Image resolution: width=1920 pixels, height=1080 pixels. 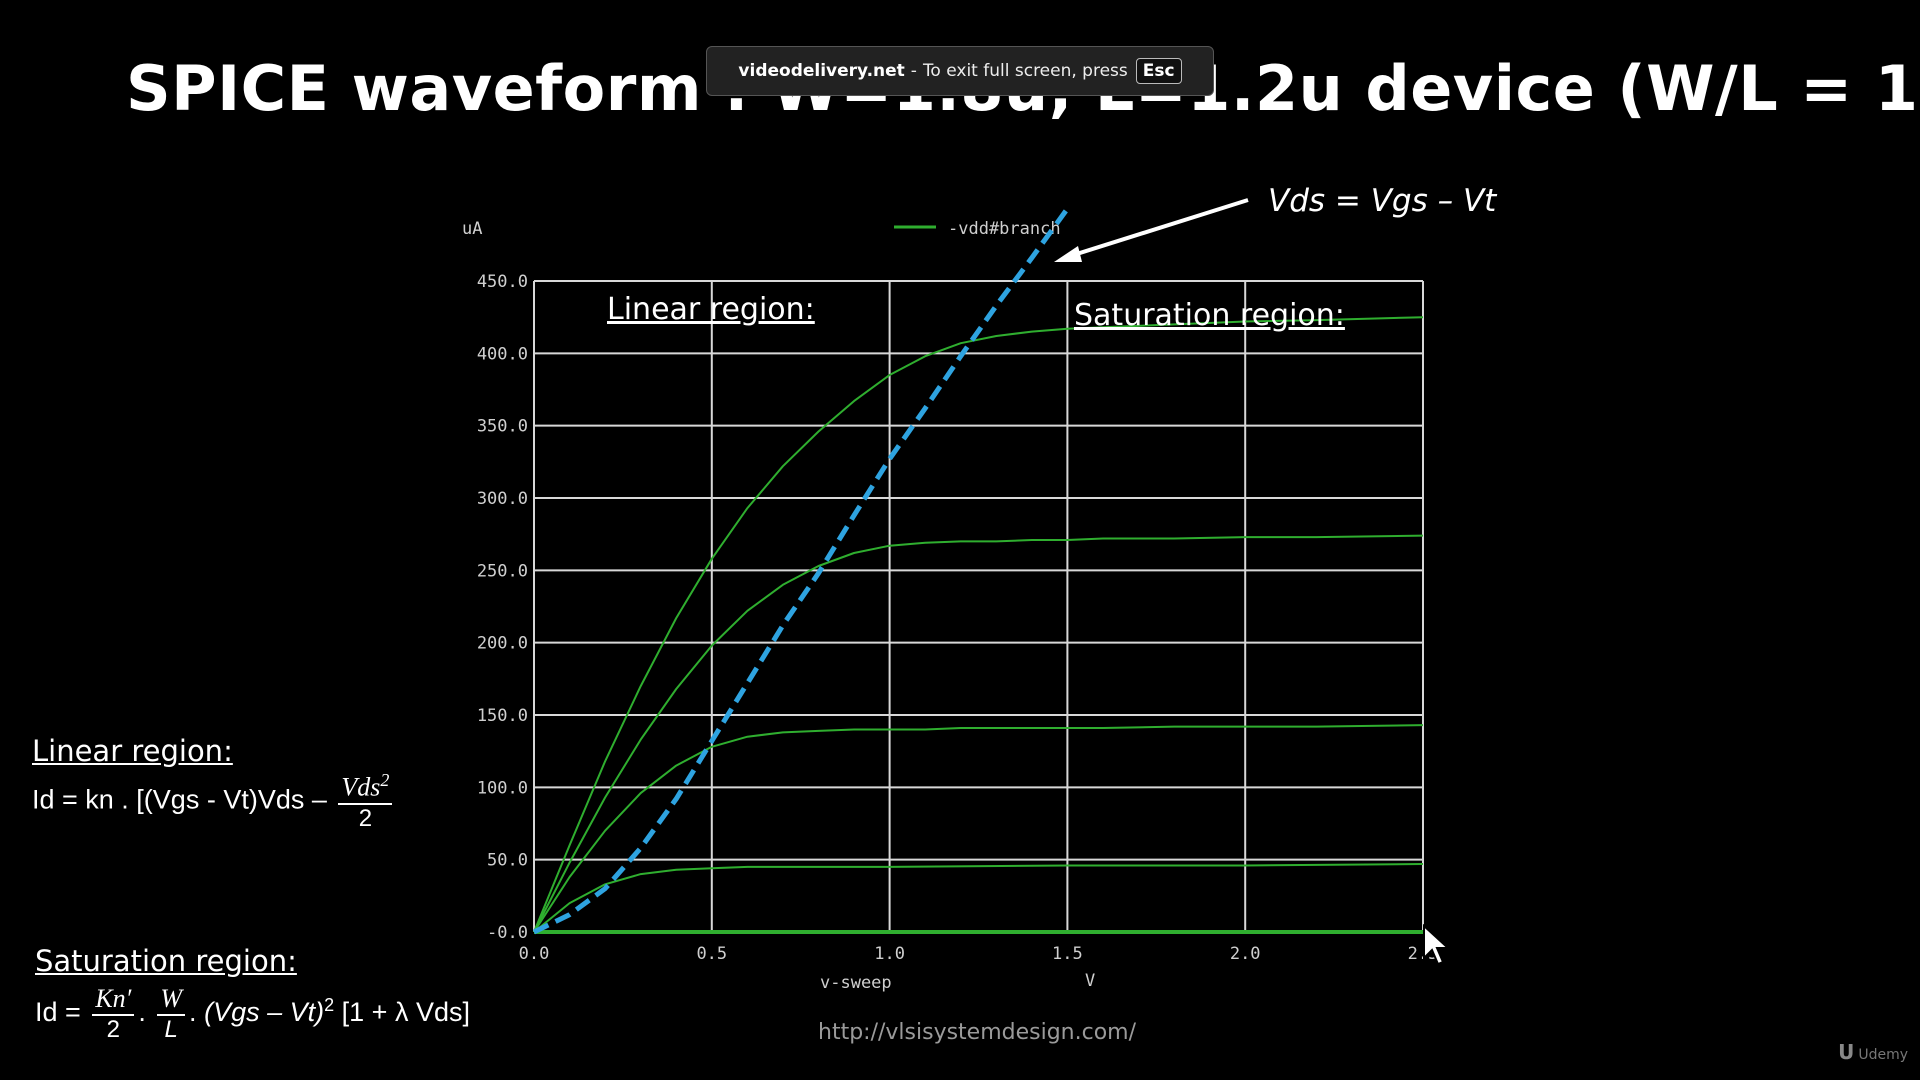 I want to click on fullscreen-text: To exit full screen, press, so click(x=1025, y=71).